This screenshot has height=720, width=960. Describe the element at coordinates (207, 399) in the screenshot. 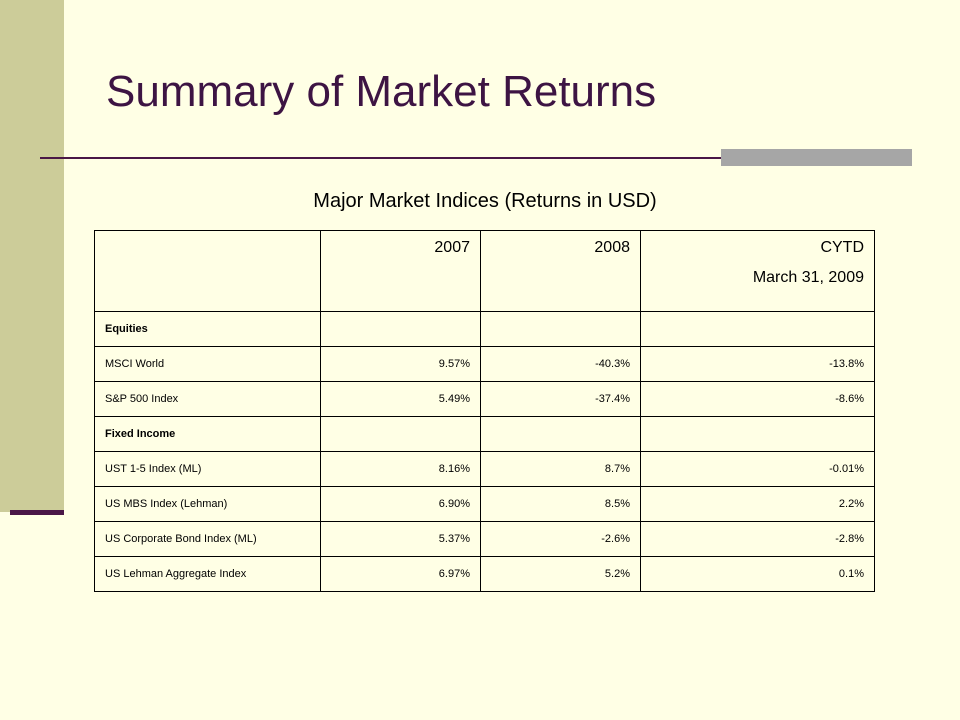

I see `row-label: S&P 500 Index` at that location.